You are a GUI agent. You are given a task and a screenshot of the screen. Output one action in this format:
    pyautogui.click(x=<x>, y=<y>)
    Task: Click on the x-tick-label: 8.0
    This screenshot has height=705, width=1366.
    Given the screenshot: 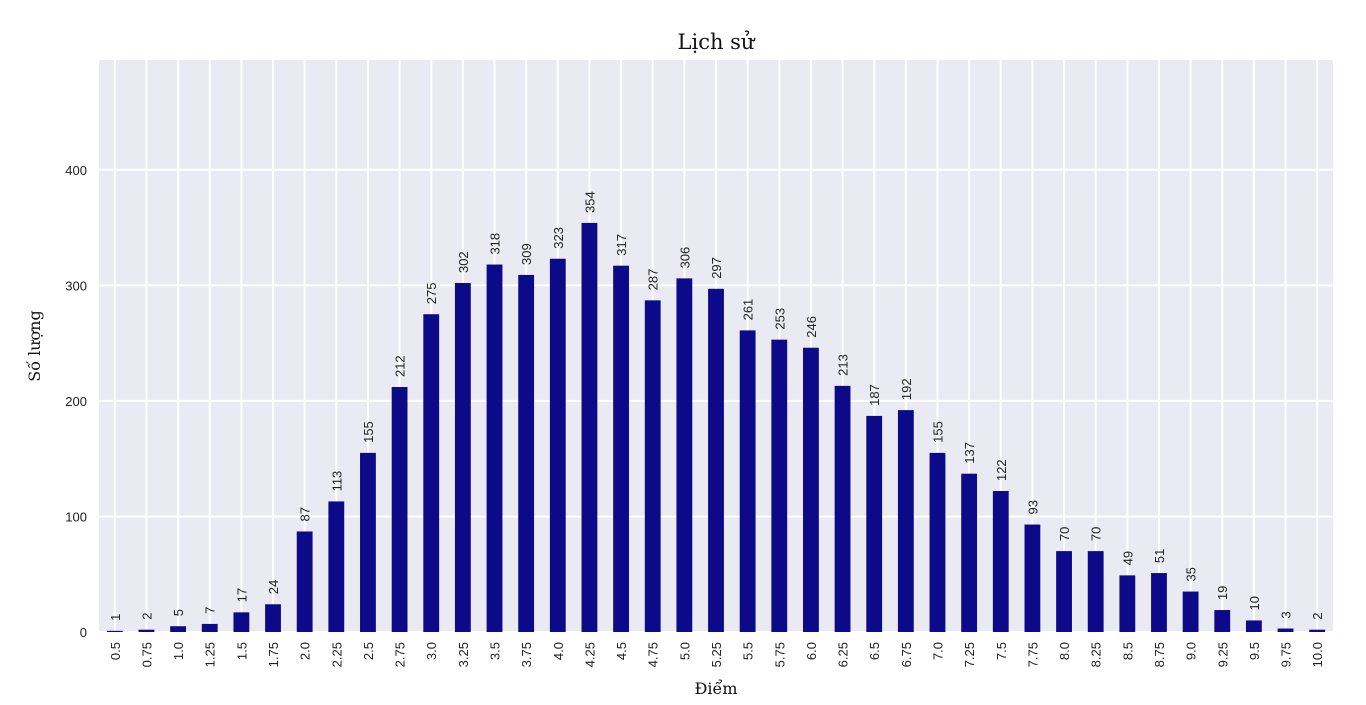 What is the action you would take?
    pyautogui.click(x=1064, y=651)
    